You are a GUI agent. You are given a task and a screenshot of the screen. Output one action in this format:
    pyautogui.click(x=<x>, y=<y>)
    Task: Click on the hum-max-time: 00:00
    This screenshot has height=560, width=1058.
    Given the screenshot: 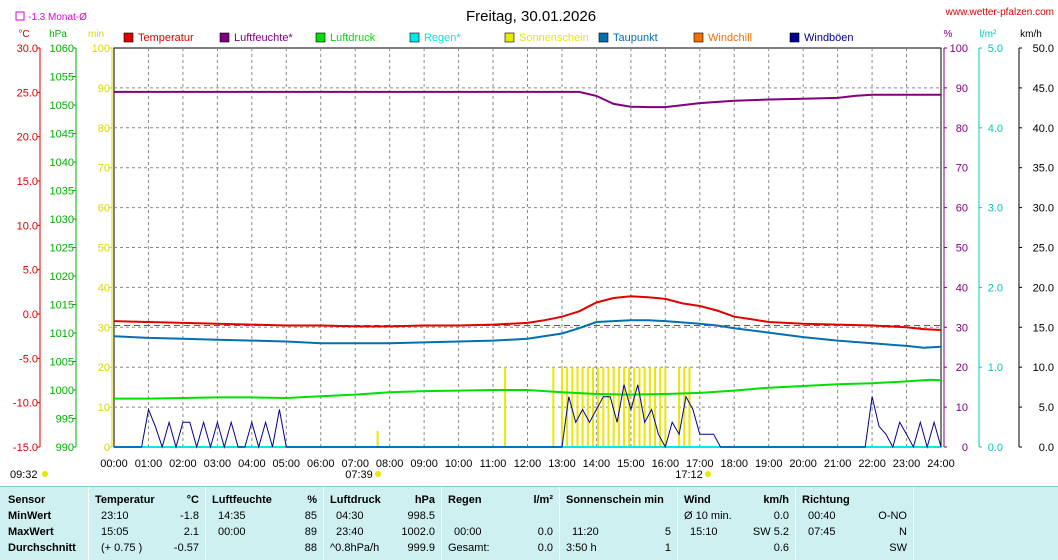 What is the action you would take?
    pyautogui.click(x=232, y=532)
    